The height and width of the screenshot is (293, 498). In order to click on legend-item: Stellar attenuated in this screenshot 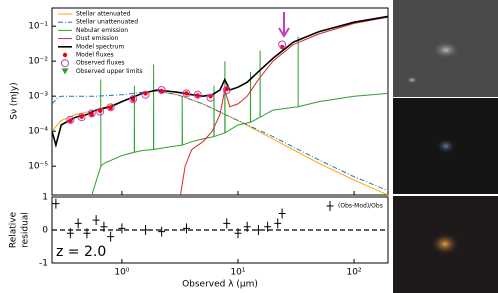, I will do `click(94, 14)`.